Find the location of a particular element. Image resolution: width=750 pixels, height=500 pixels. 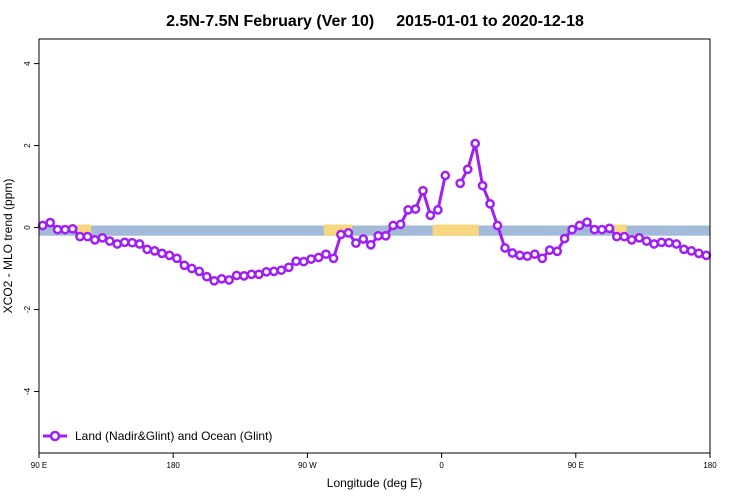

y-tick-label-3: 2 is located at coordinates (27, 145).